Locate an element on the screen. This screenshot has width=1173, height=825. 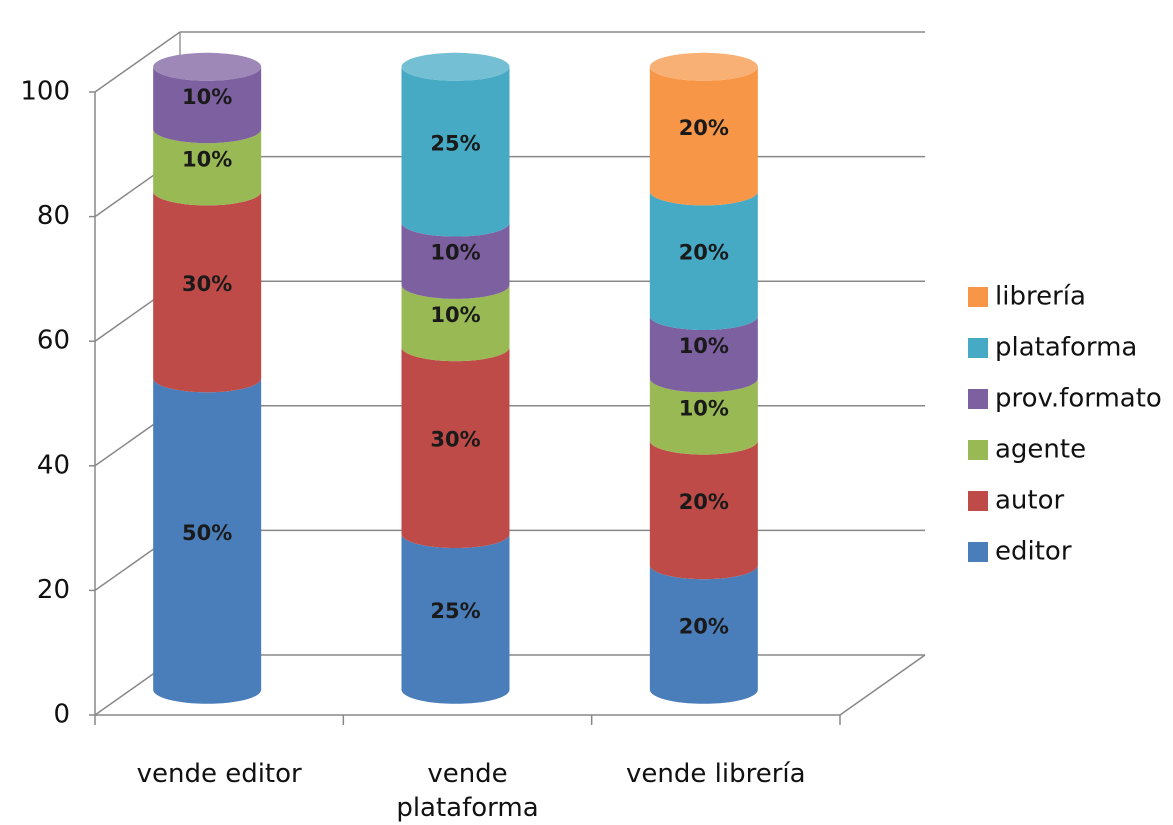
y-tick-label: 80 is located at coordinates (53, 216).